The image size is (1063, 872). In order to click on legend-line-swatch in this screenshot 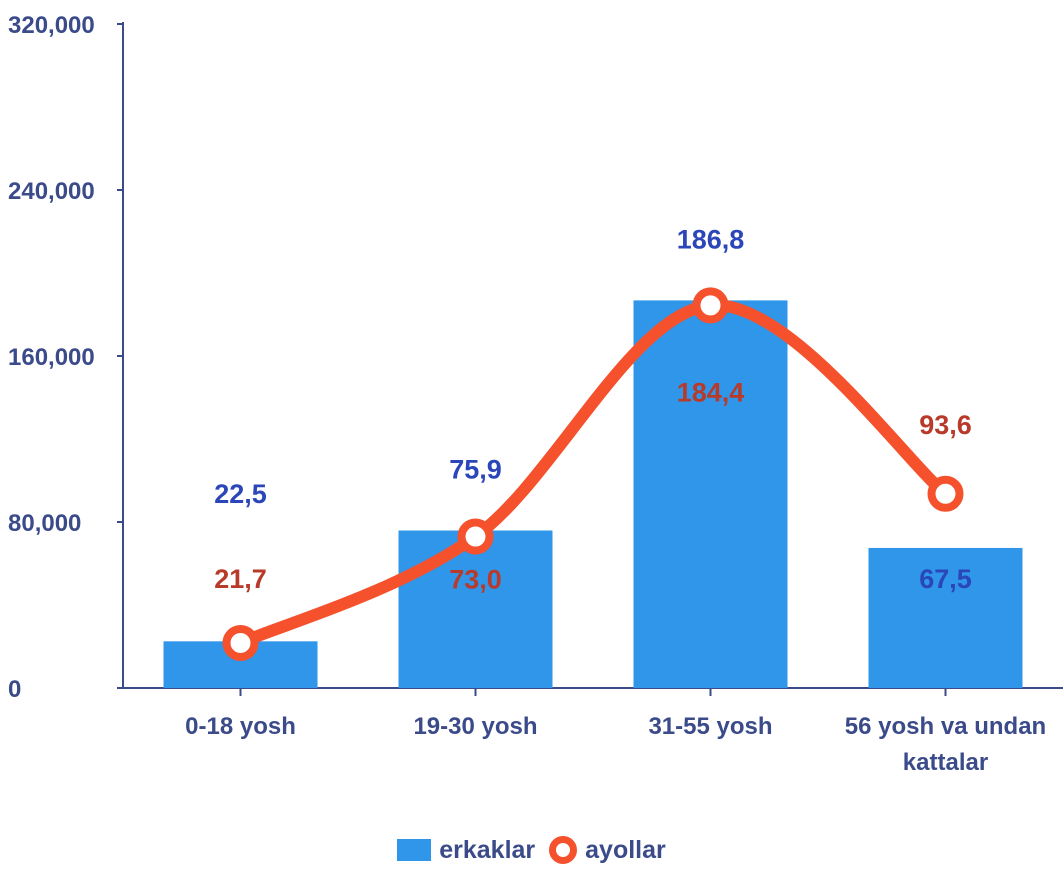, I will do `click(563, 850)`.